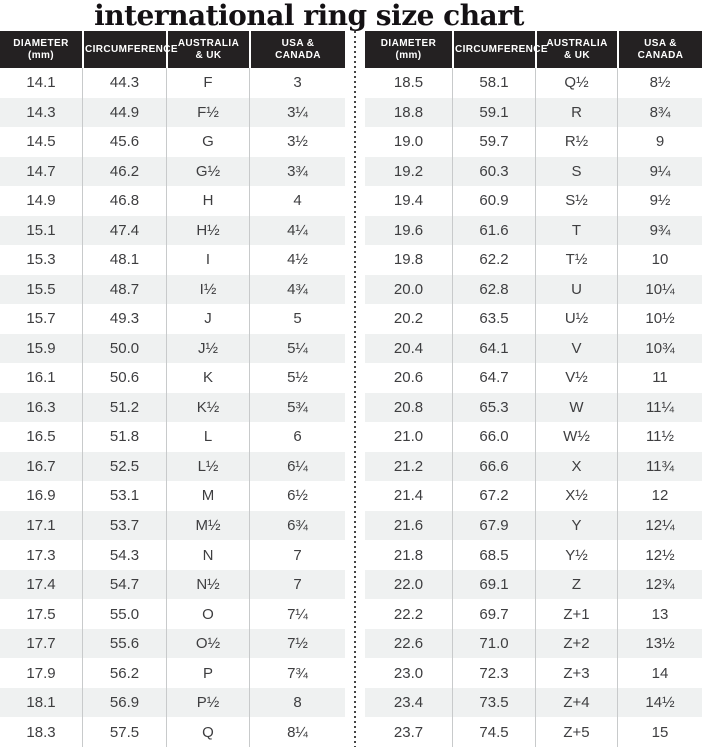 This screenshot has height=747, width=702. What do you see at coordinates (297, 466) in the screenshot?
I see `table-cell: 6¼` at bounding box center [297, 466].